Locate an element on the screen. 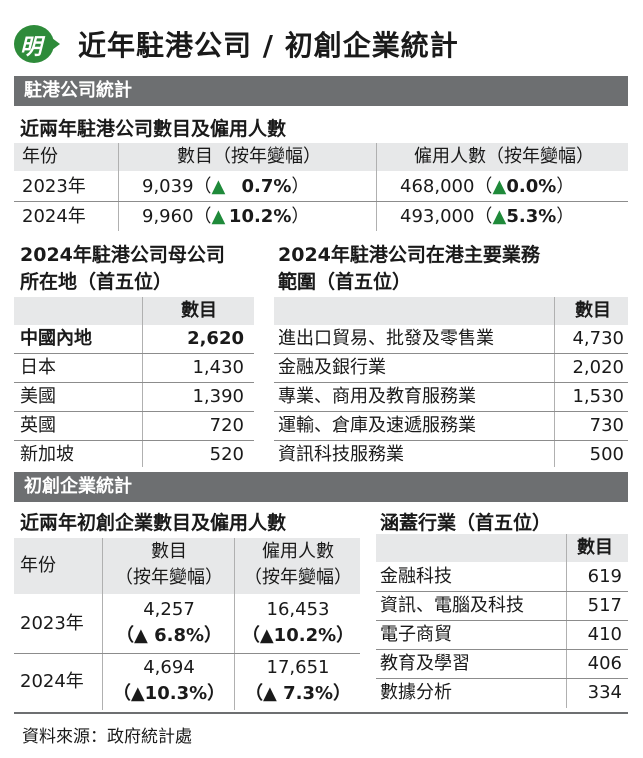 The width and height of the screenshot is (643, 758). table-row: 英國 720 is located at coordinates (132, 425).